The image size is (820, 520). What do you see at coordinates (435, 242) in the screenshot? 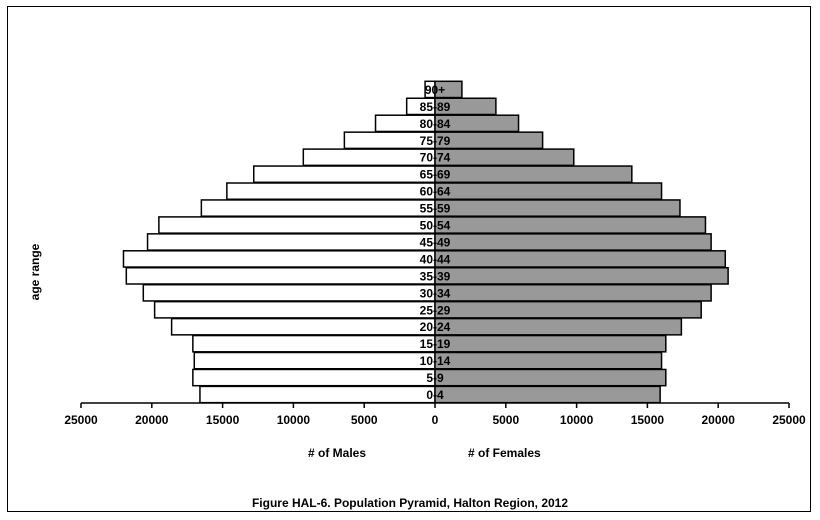
I see `category-label: 45-49` at bounding box center [435, 242].